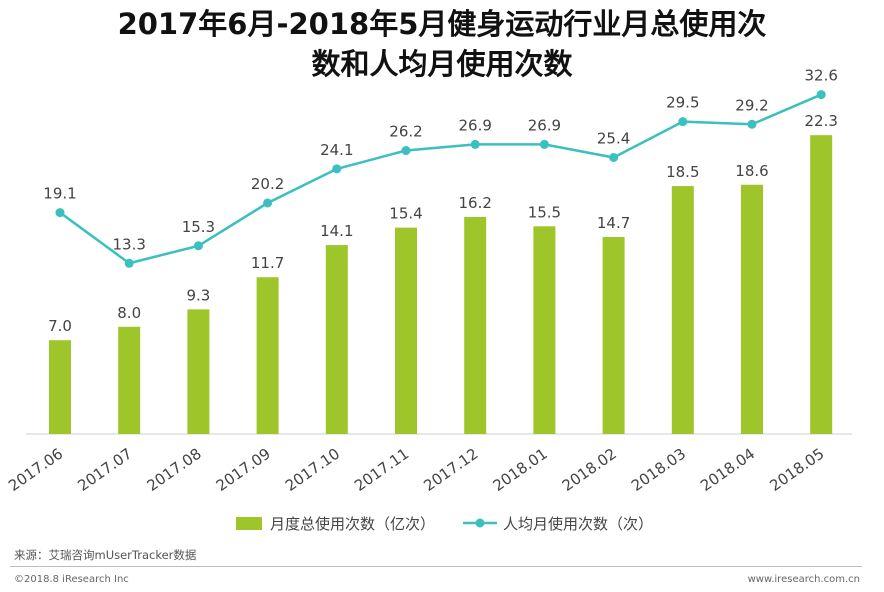  What do you see at coordinates (474, 203) in the screenshot?
I see `bar-value-label: 16.2` at bounding box center [474, 203].